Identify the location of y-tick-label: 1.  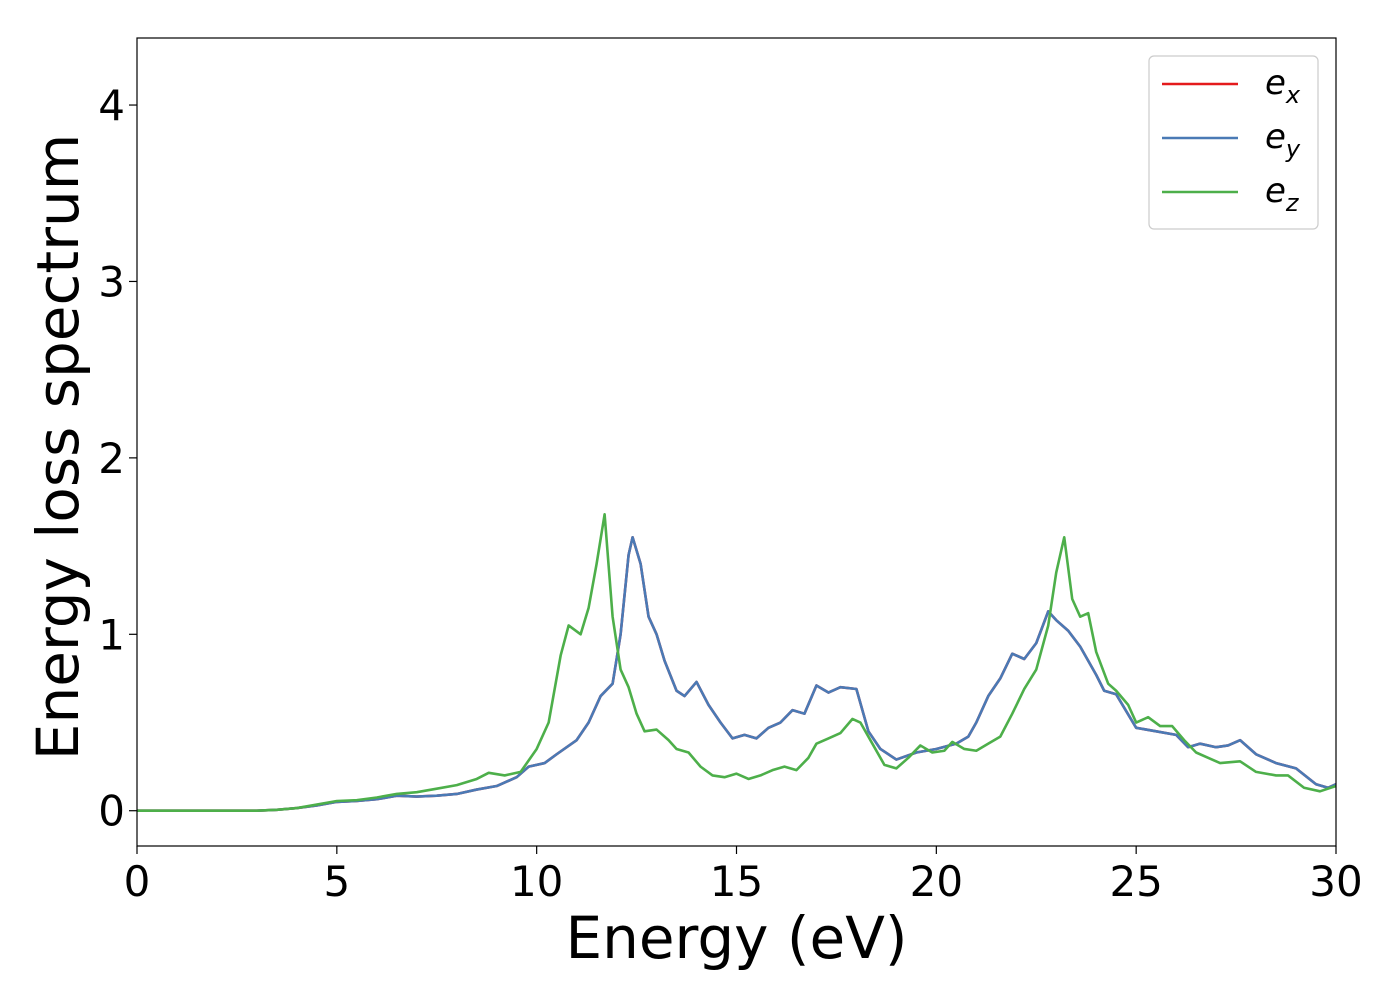
(111, 634).